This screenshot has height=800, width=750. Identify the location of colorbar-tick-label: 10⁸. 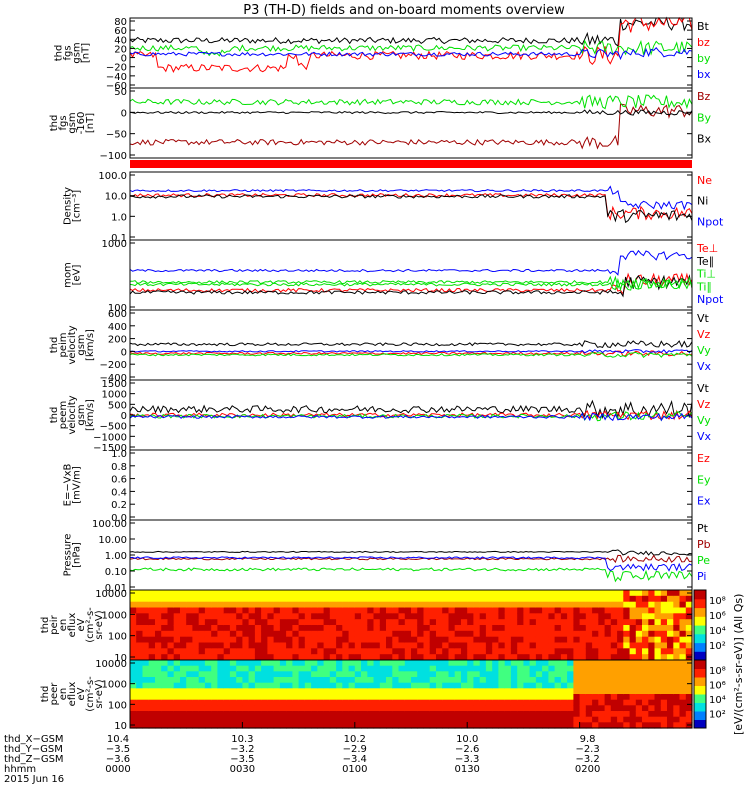
(717, 601).